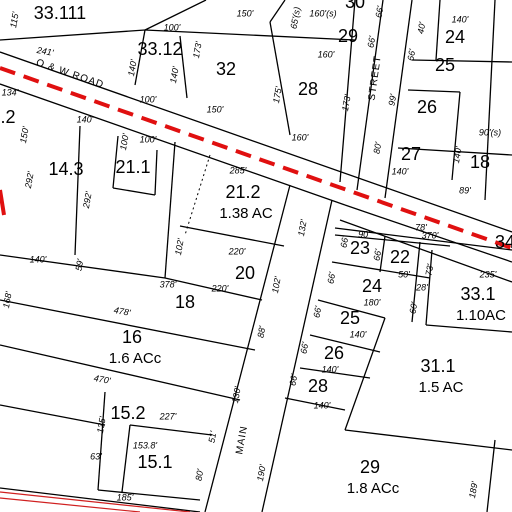 The width and height of the screenshot is (512, 512). What do you see at coordinates (488, 274) in the screenshot?
I see `dimension-label: 235'` at bounding box center [488, 274].